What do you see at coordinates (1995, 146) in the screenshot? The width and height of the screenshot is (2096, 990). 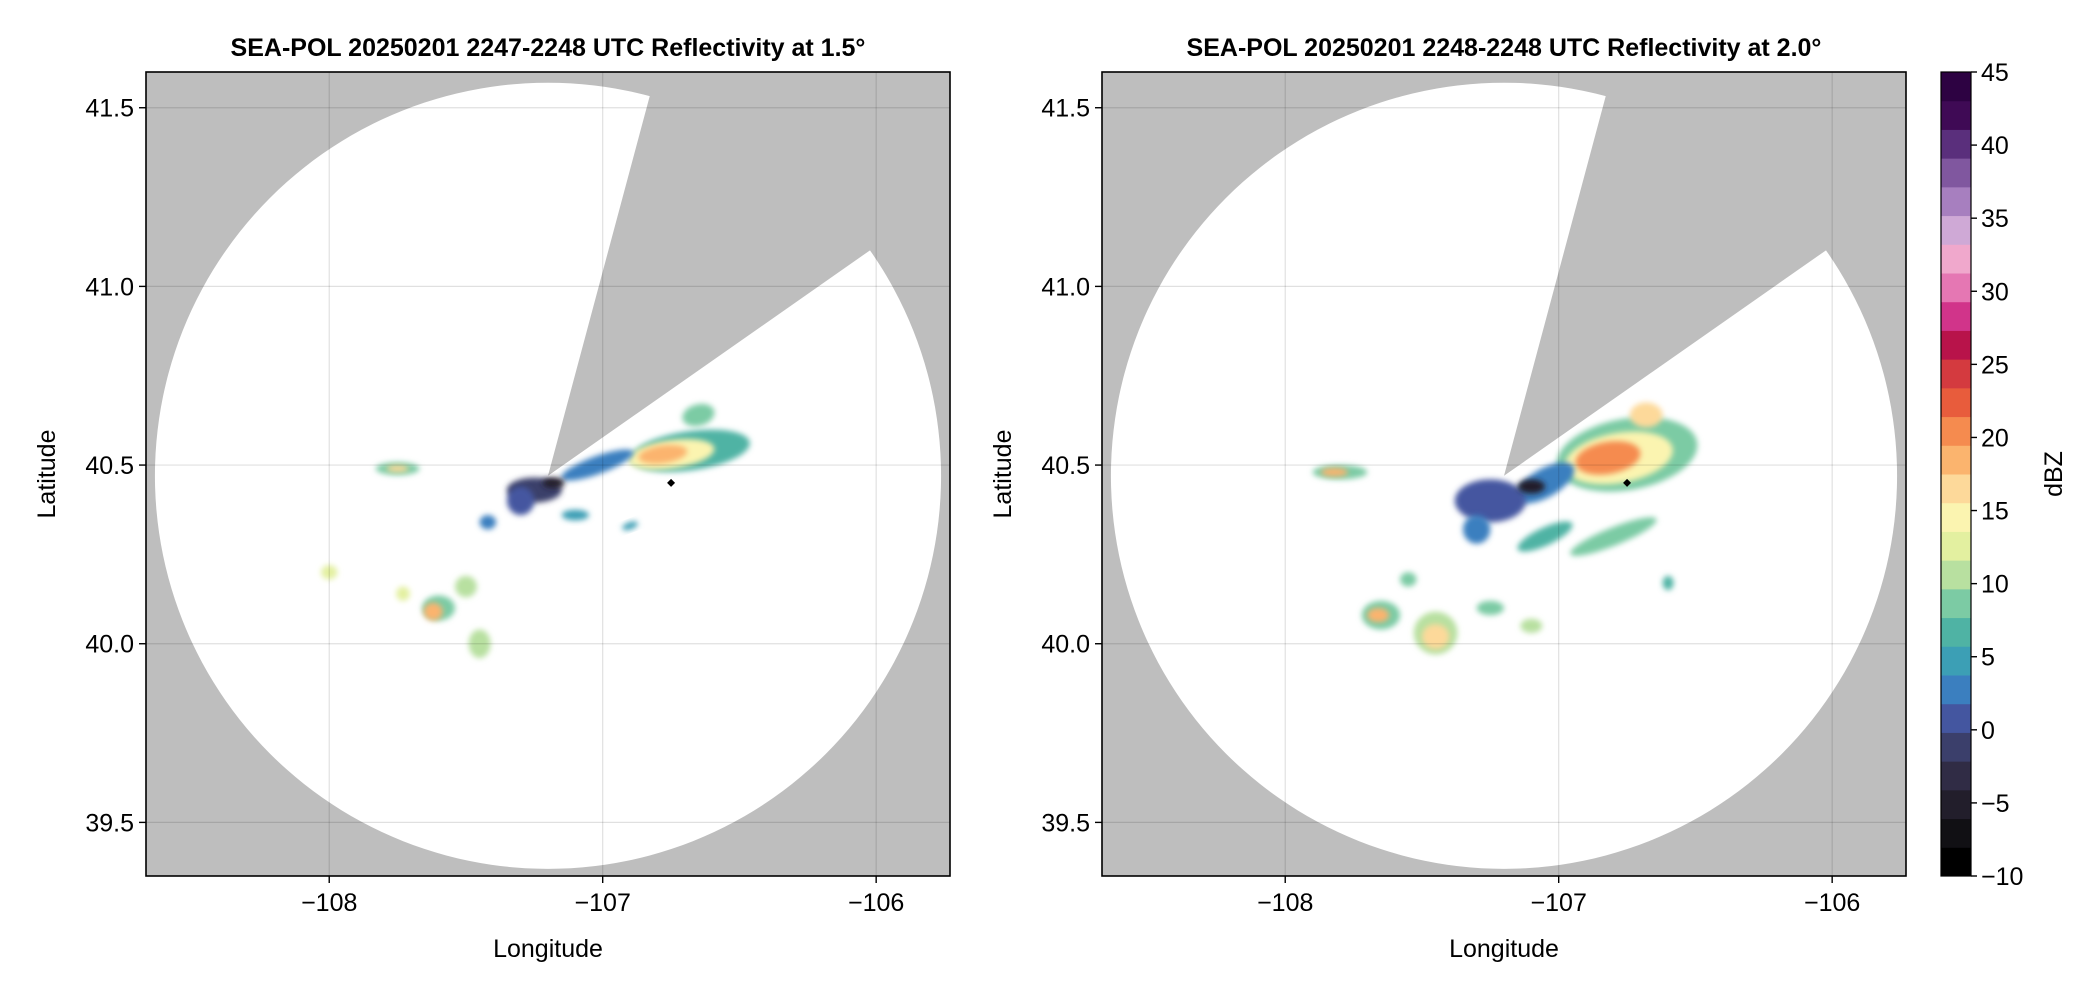 I see `colorbar-tick-label: 40` at bounding box center [1995, 146].